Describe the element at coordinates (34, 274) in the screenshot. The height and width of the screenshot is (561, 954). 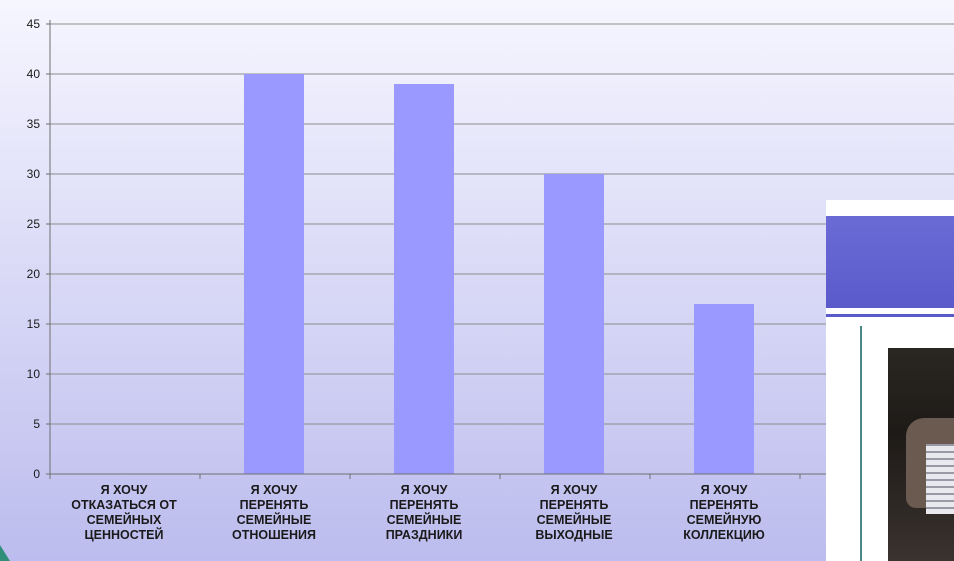
I see `y-tick-label: 20` at that location.